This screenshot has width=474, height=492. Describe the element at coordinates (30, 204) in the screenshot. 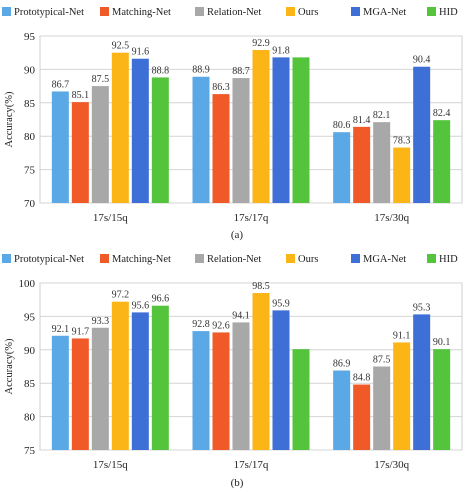

I see `y-tick-label: 70` at that location.